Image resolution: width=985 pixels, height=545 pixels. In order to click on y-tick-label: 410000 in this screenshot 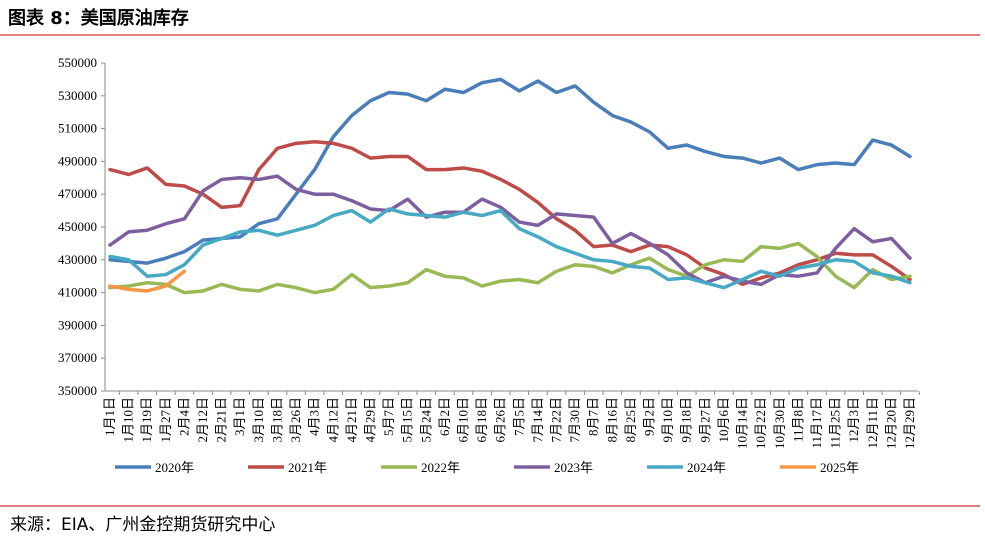, I will do `click(77, 292)`.